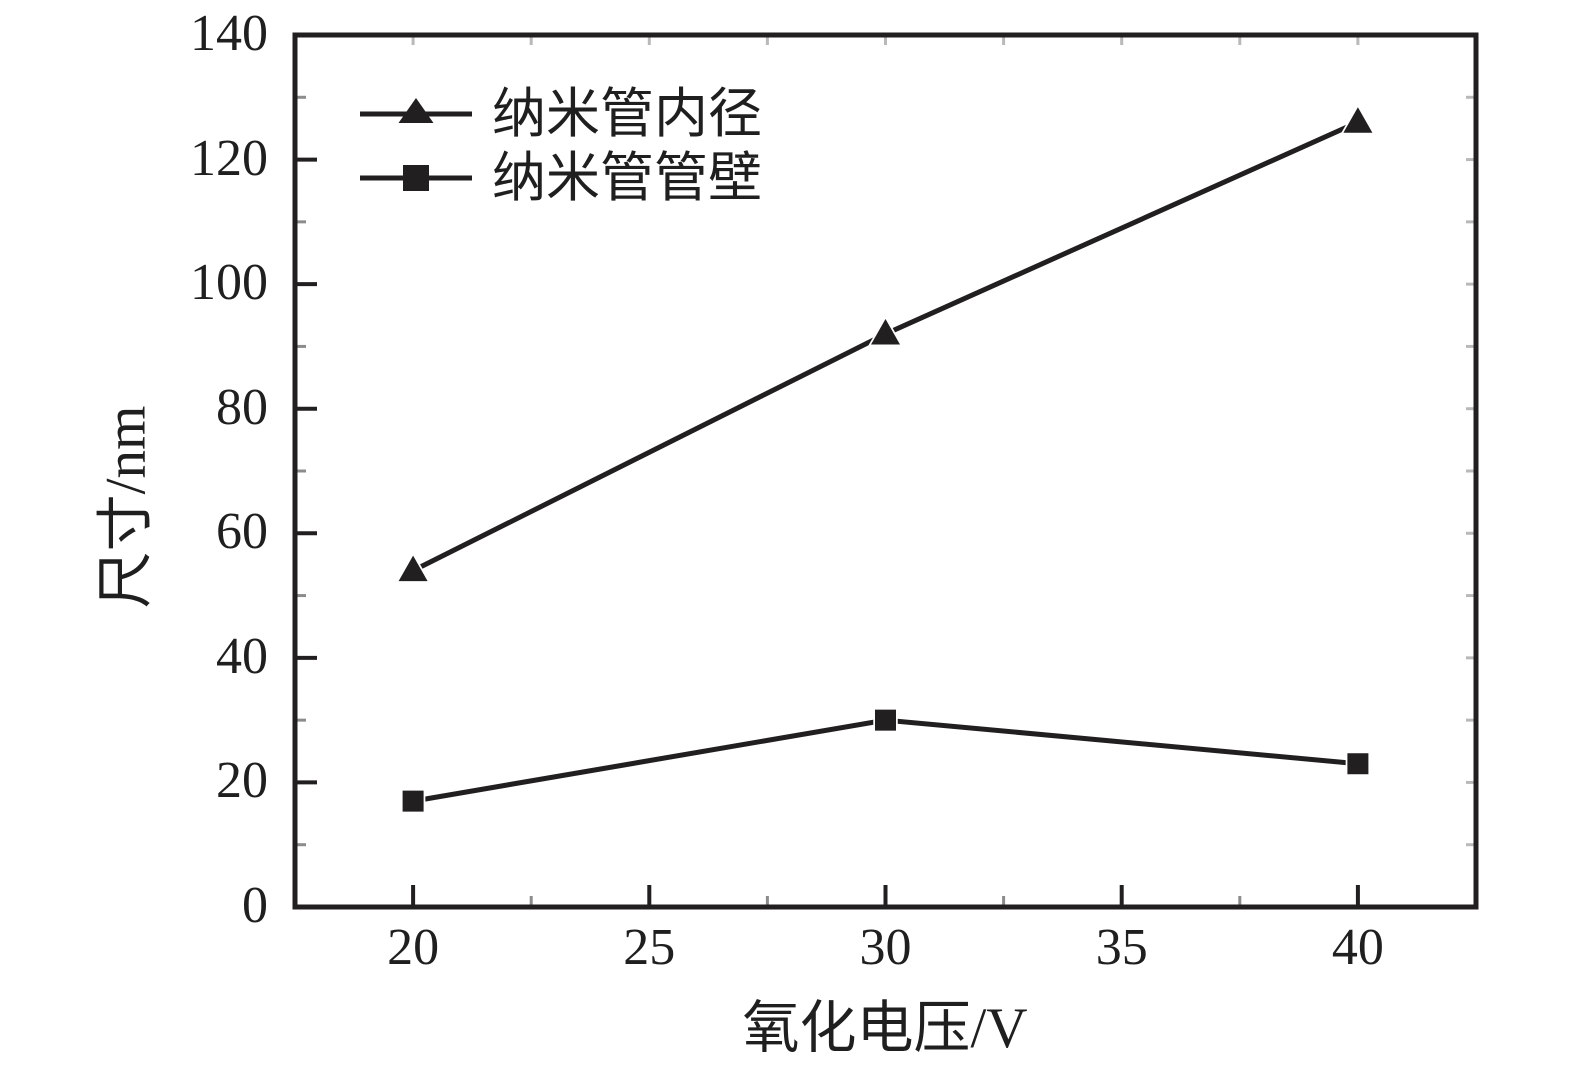 Image resolution: width=1575 pixels, height=1074 pixels. Describe the element at coordinates (885, 947) in the screenshot. I see `x-tick-label: 30` at that location.